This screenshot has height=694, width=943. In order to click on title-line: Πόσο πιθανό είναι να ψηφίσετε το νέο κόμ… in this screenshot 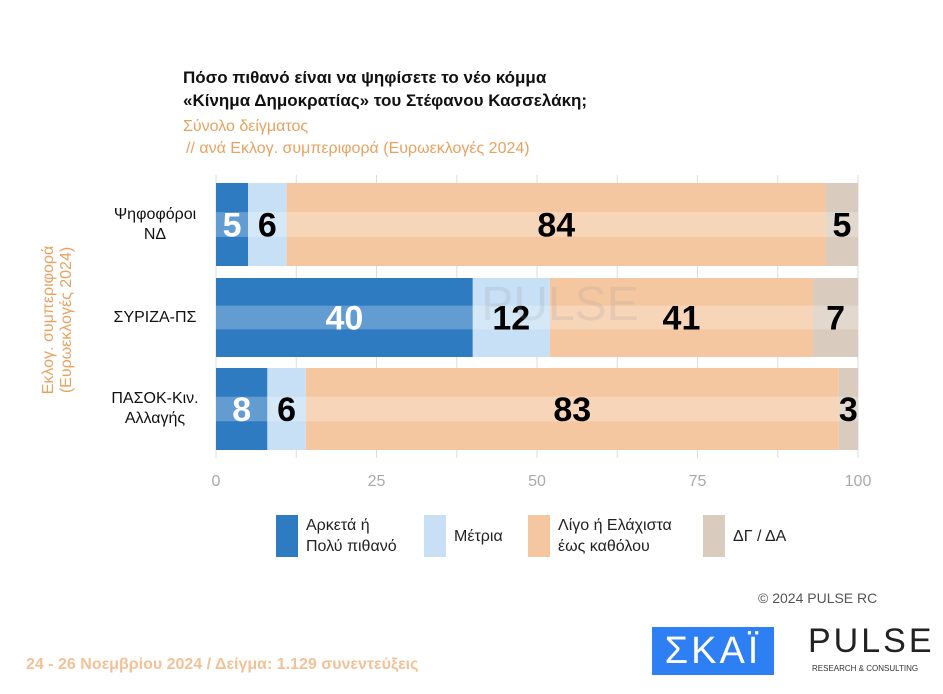, I will do `click(365, 77)`.